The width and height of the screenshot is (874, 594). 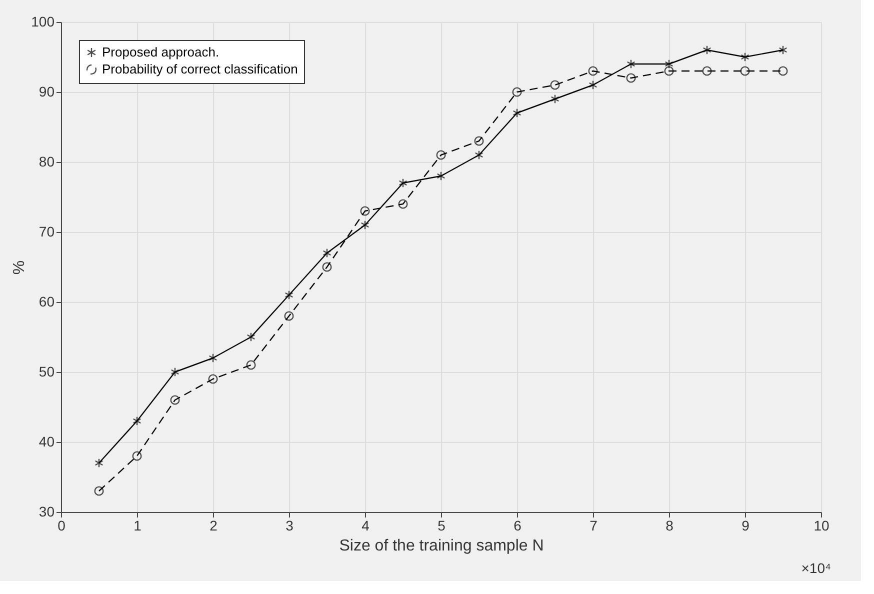 I want to click on x-tick-label: 1, so click(x=138, y=526).